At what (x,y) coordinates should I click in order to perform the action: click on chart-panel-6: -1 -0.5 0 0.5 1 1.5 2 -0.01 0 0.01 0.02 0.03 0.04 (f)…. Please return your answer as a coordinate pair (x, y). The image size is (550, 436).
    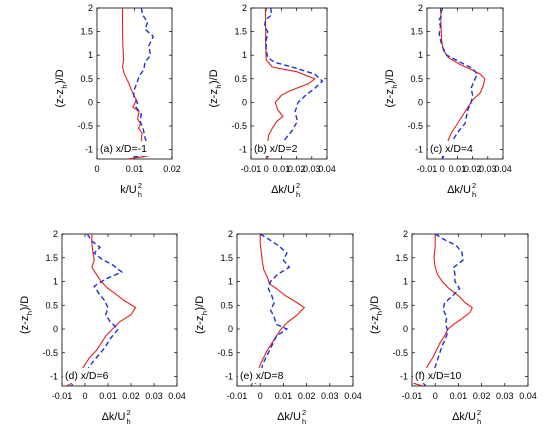
    Looking at the image, I should click on (453, 327).